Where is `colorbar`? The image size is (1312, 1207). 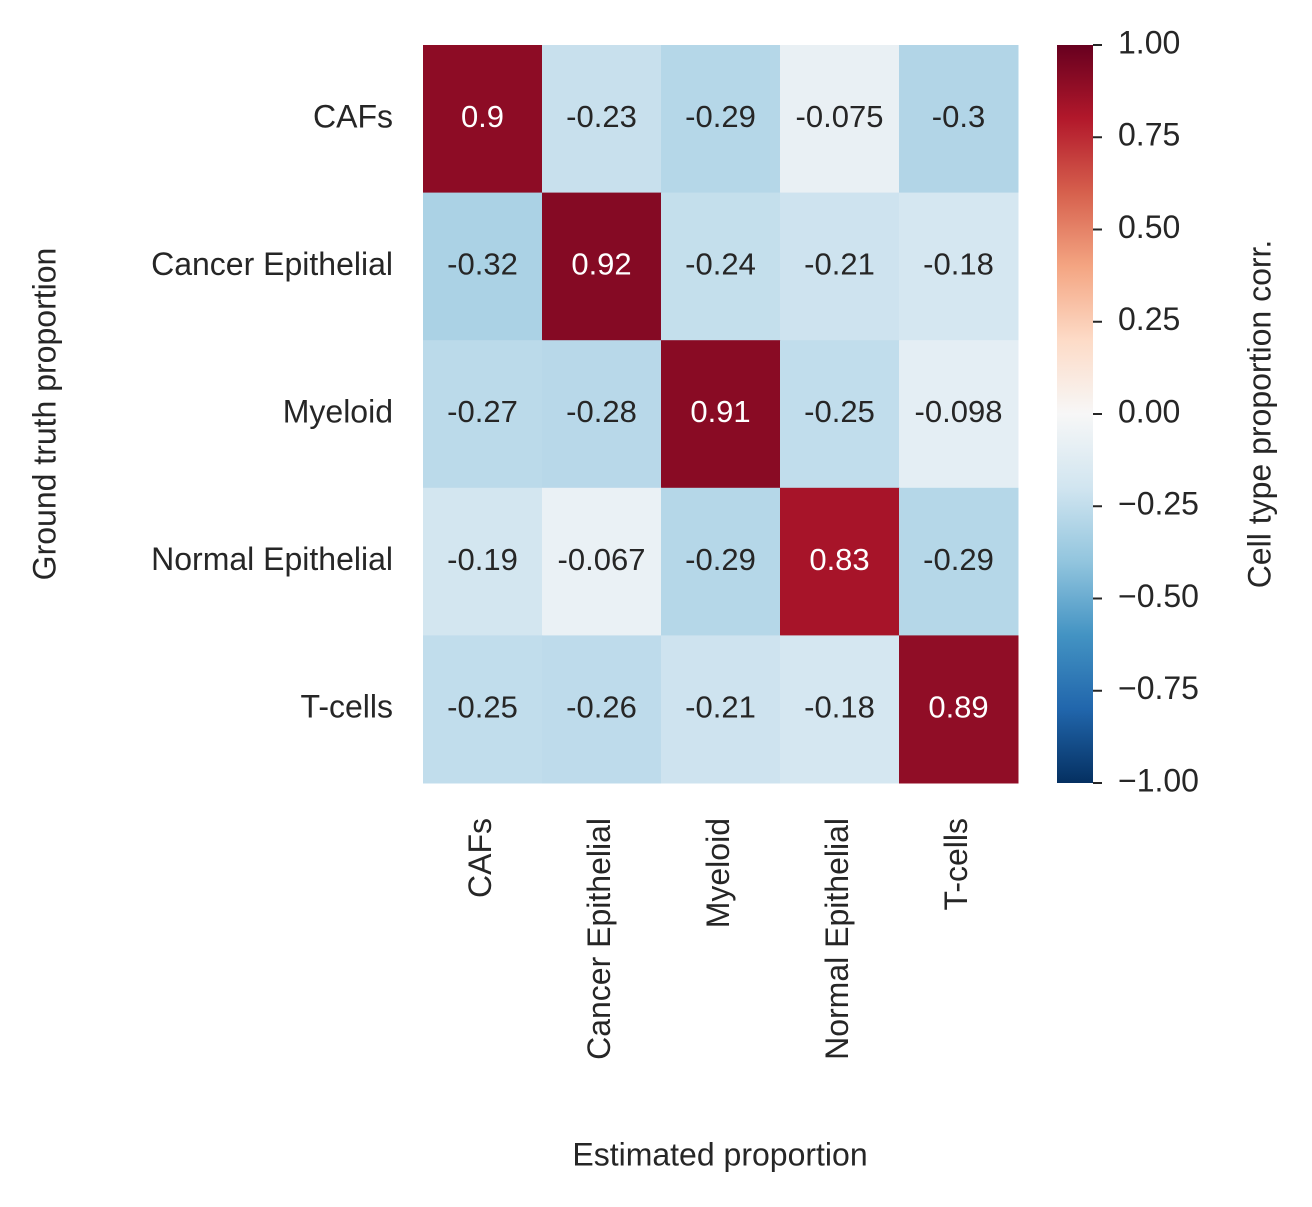
colorbar is located at coordinates (1075, 414).